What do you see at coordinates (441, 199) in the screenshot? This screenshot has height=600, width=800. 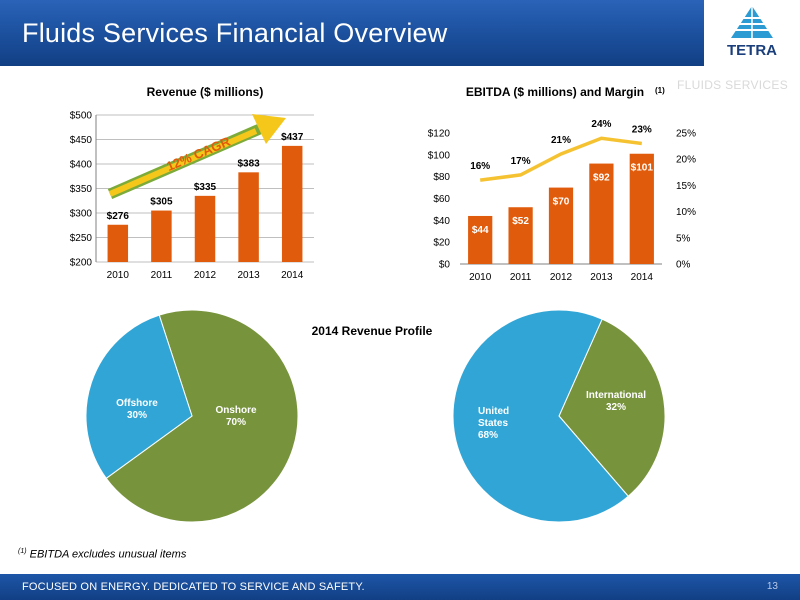 I see `ebitda-ytick-label: $60` at bounding box center [441, 199].